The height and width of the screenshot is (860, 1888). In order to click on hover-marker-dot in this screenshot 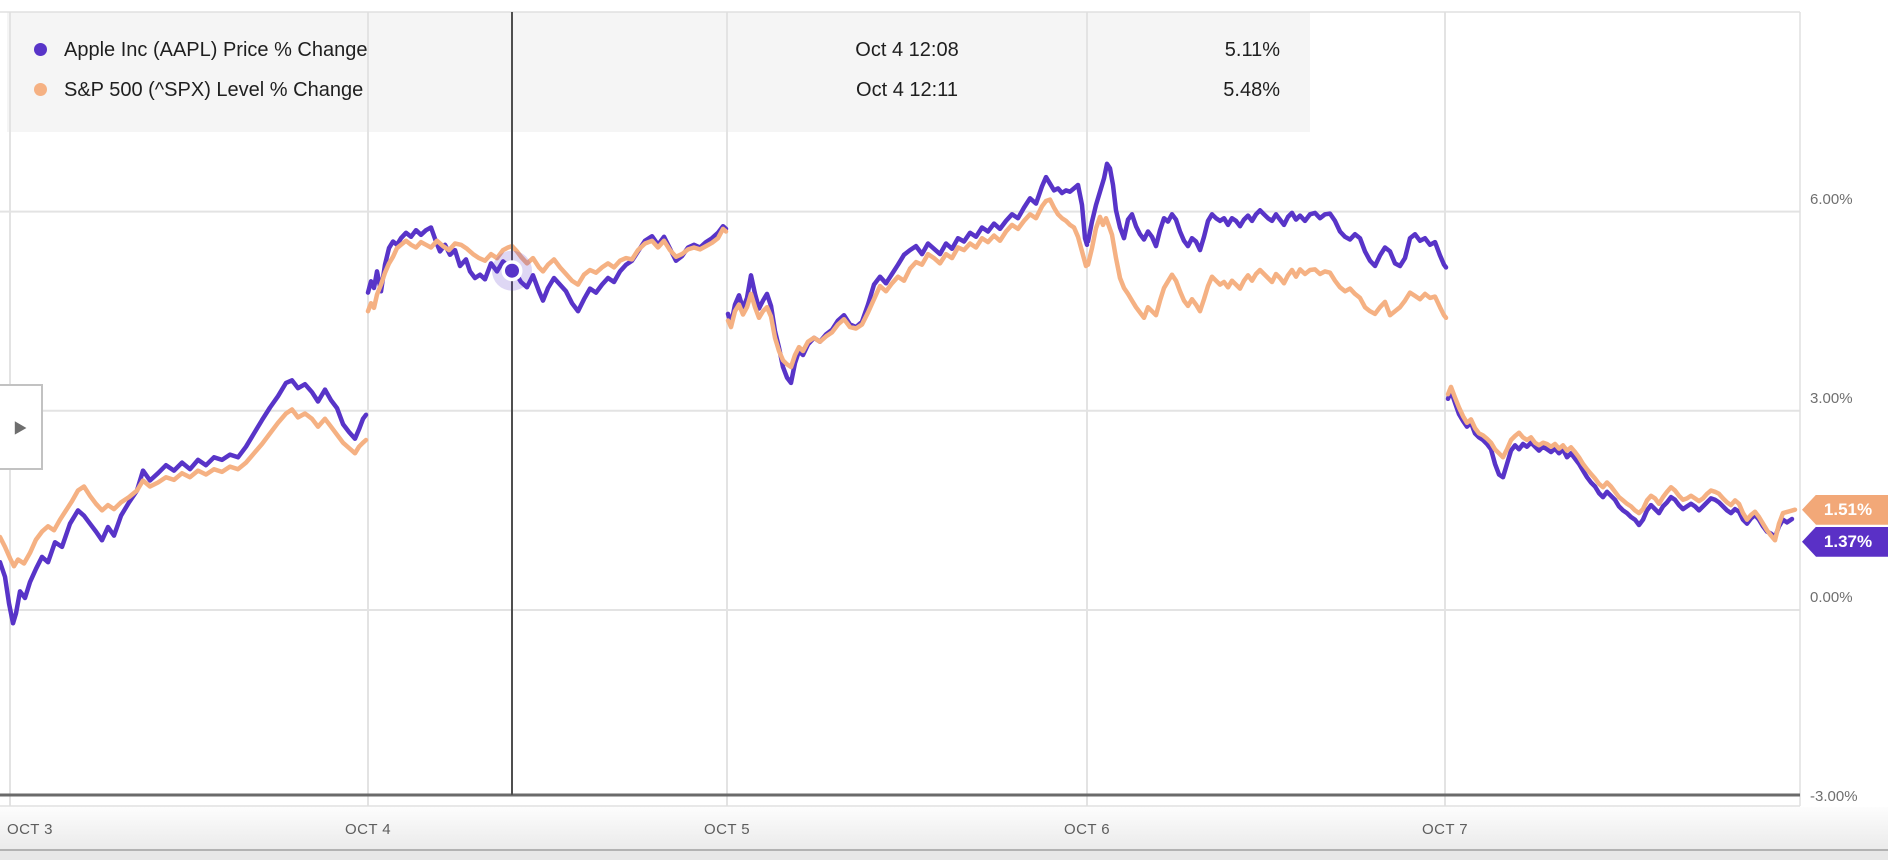, I will do `click(512, 270)`.